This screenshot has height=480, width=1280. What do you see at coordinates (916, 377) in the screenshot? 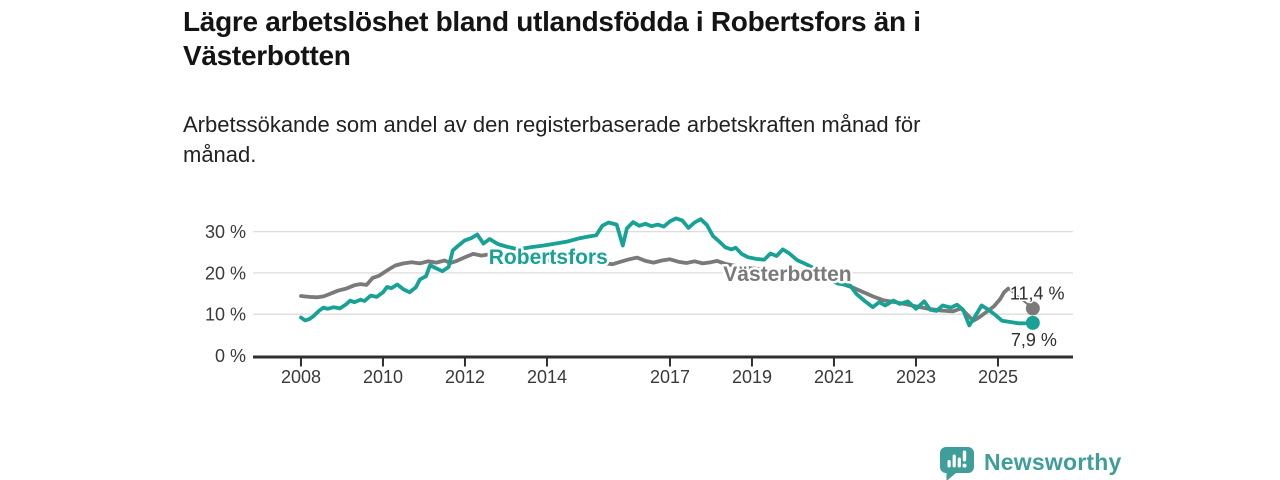
I see `x-tick-label-2023: 2023` at bounding box center [916, 377].